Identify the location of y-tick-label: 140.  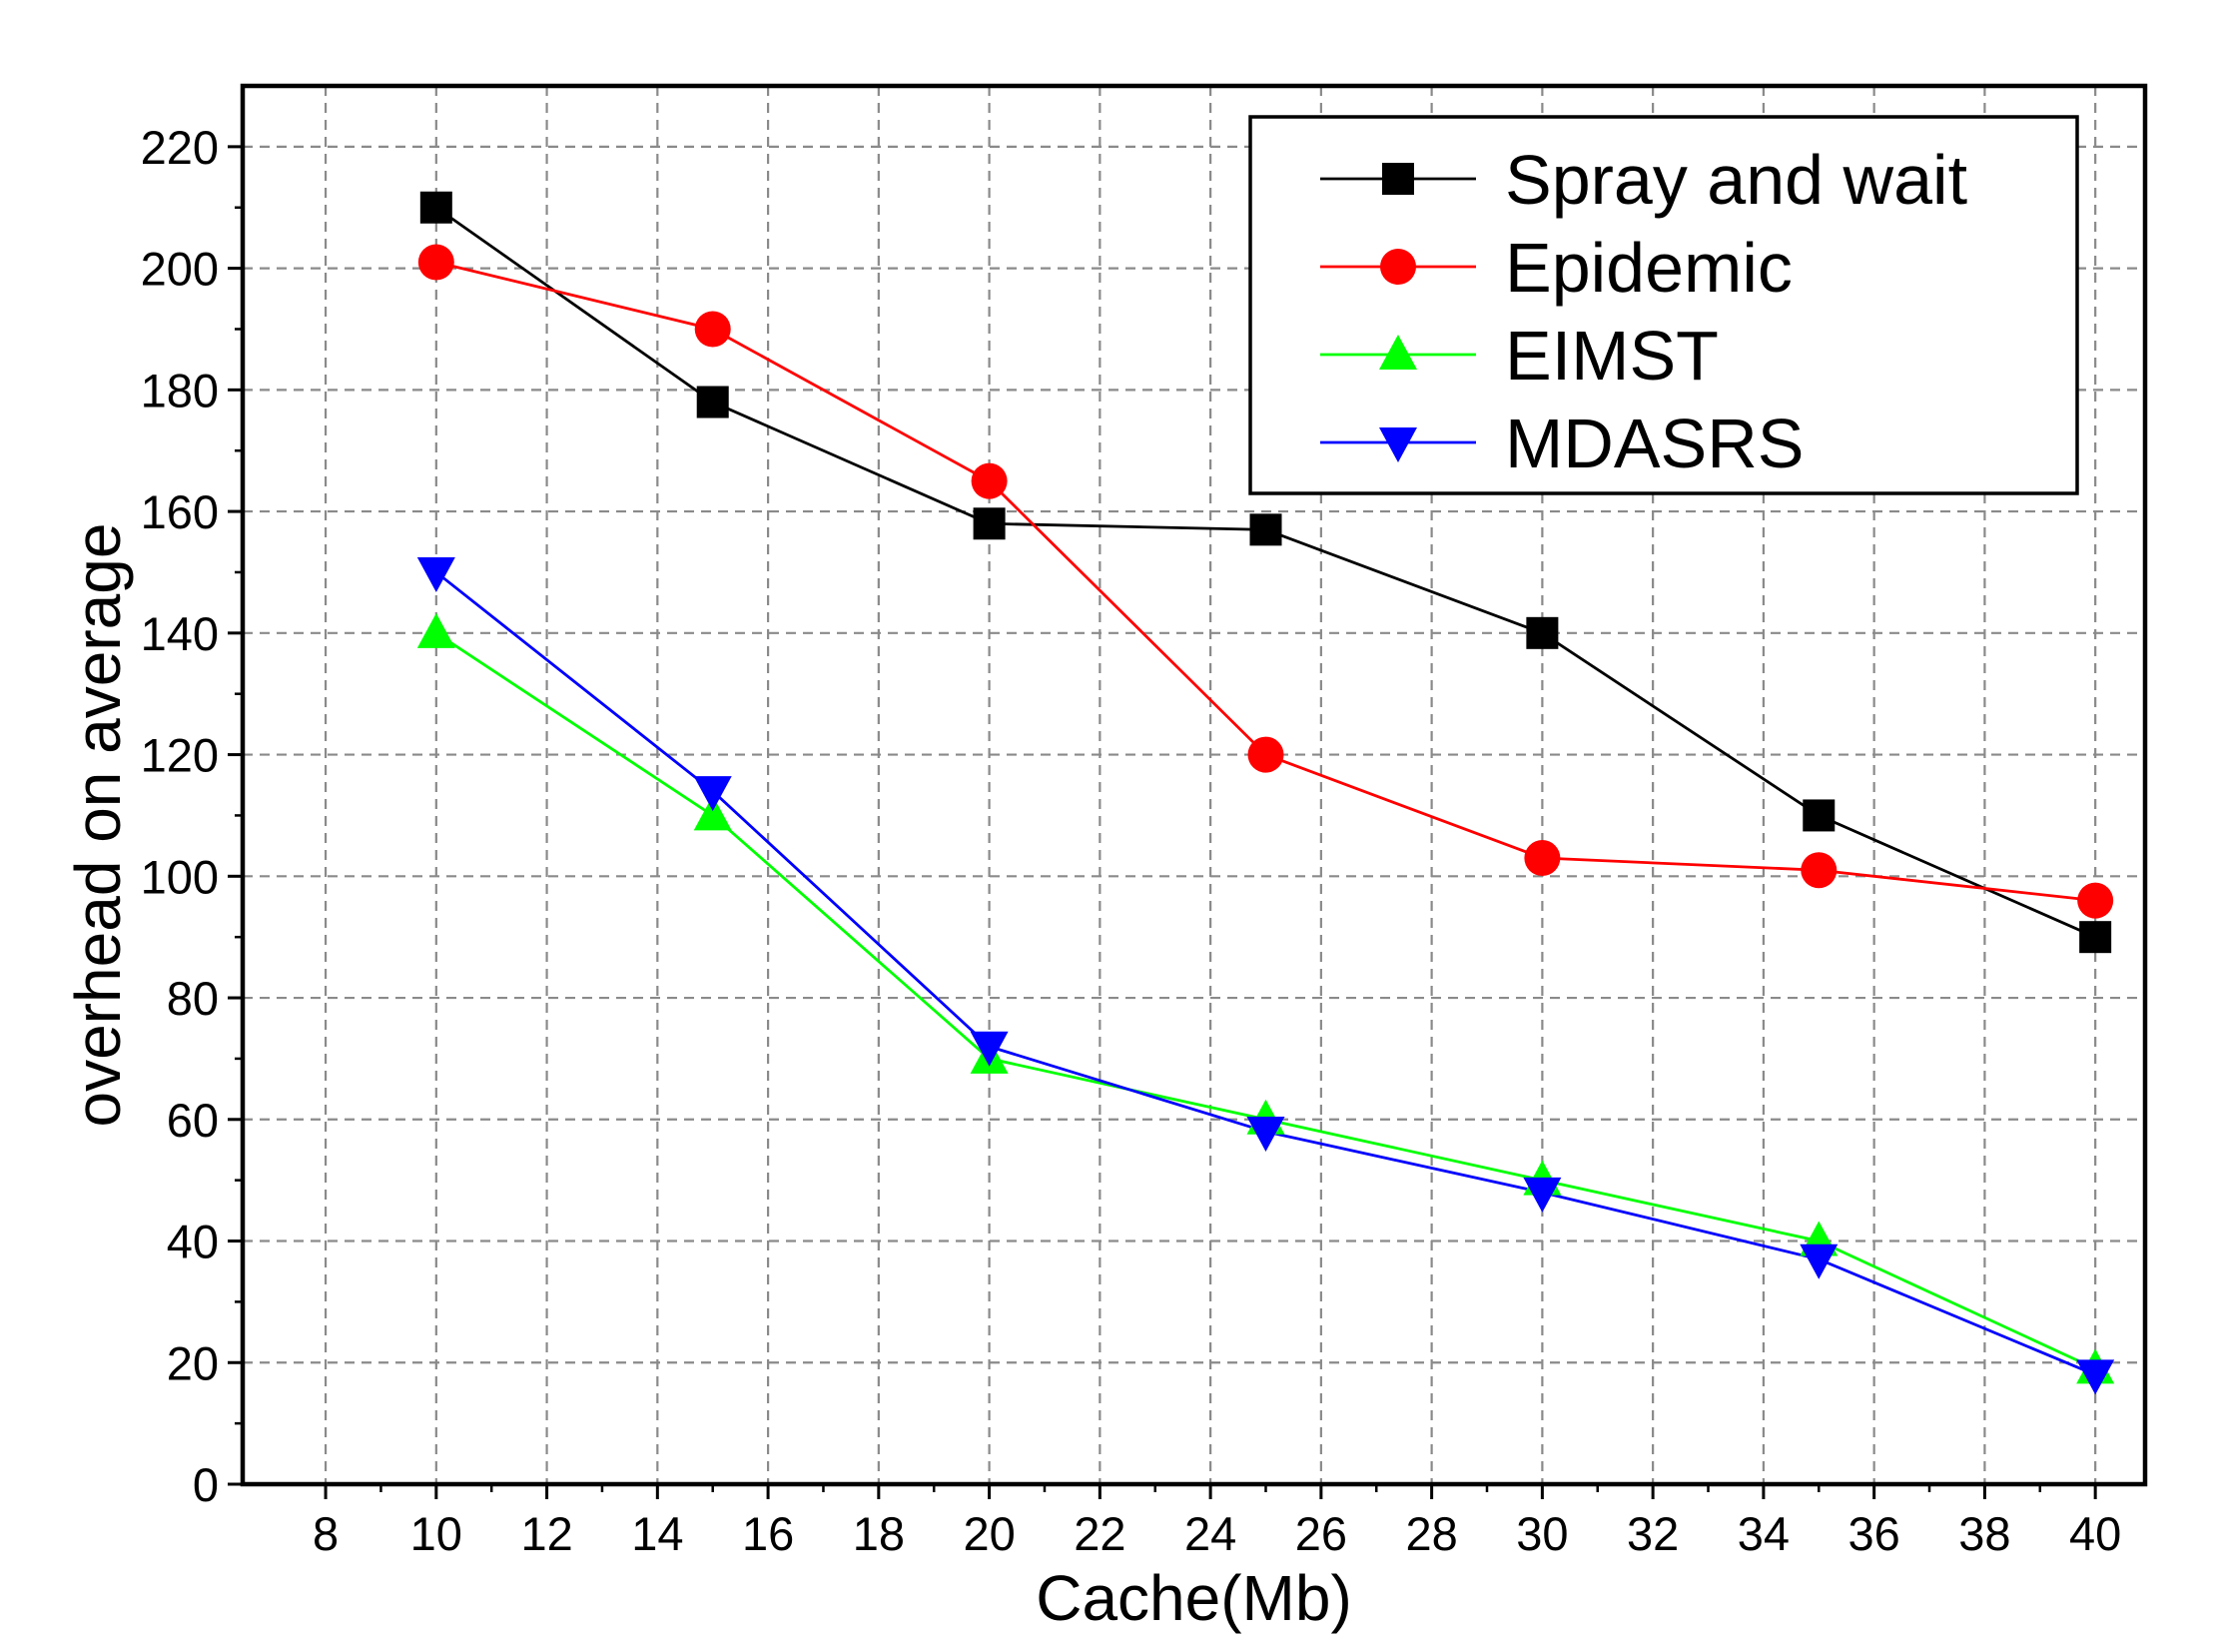
(180, 633).